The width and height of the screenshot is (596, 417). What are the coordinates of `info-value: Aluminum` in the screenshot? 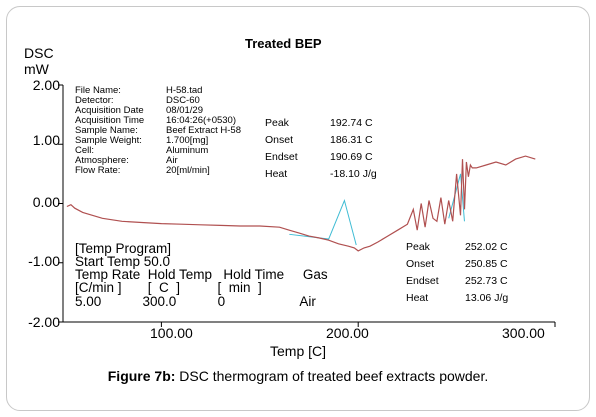 It's located at (187, 150).